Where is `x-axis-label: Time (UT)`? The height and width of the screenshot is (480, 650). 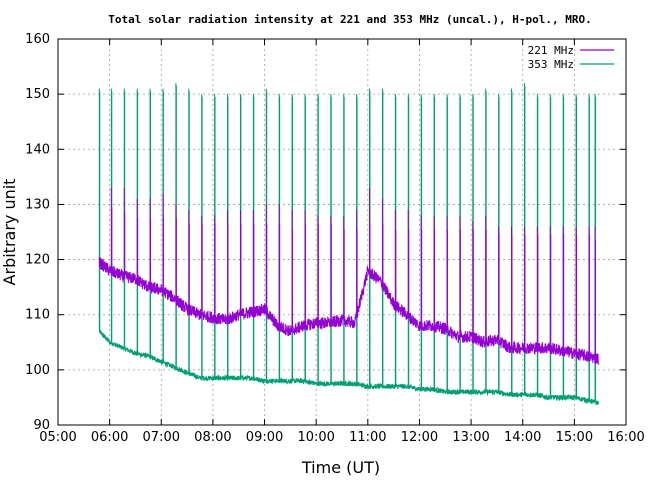
x-axis-label: Time (UT) is located at coordinates (340, 467).